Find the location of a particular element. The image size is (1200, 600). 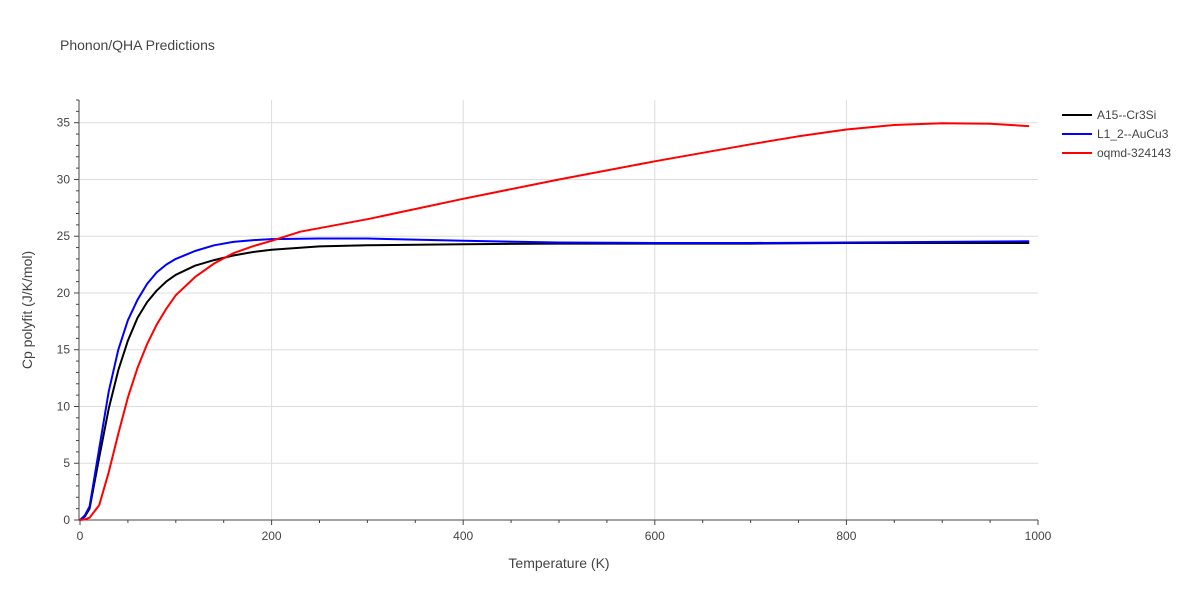

legend-label: A15--Cr3Si is located at coordinates (1126, 115).